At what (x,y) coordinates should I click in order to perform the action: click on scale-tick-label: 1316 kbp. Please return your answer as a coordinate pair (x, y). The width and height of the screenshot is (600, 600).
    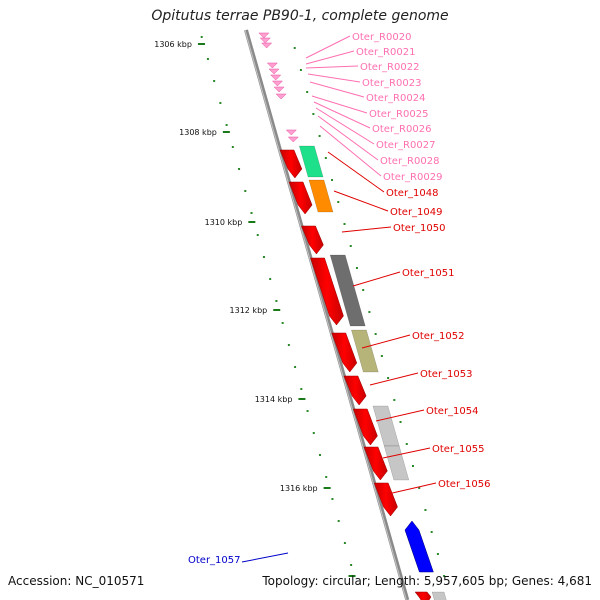
    Looking at the image, I should click on (299, 488).